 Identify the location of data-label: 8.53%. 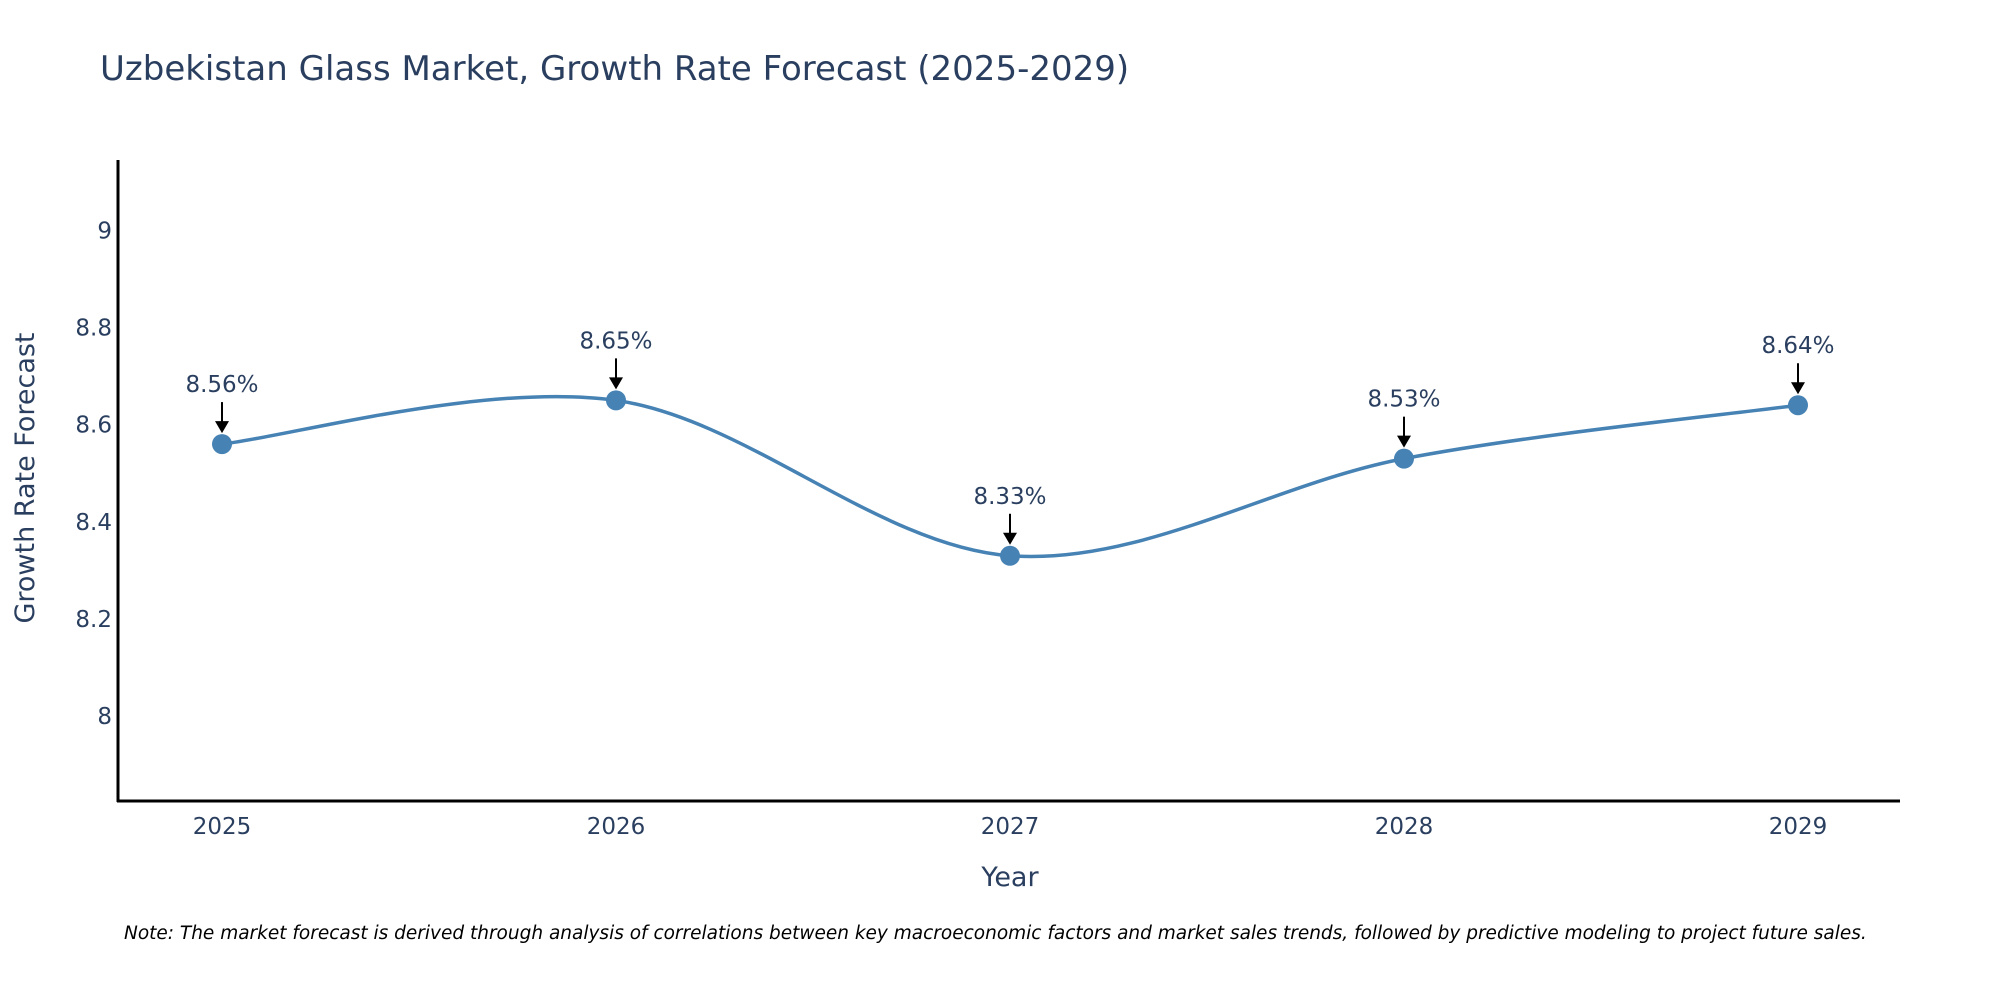
(1403, 400).